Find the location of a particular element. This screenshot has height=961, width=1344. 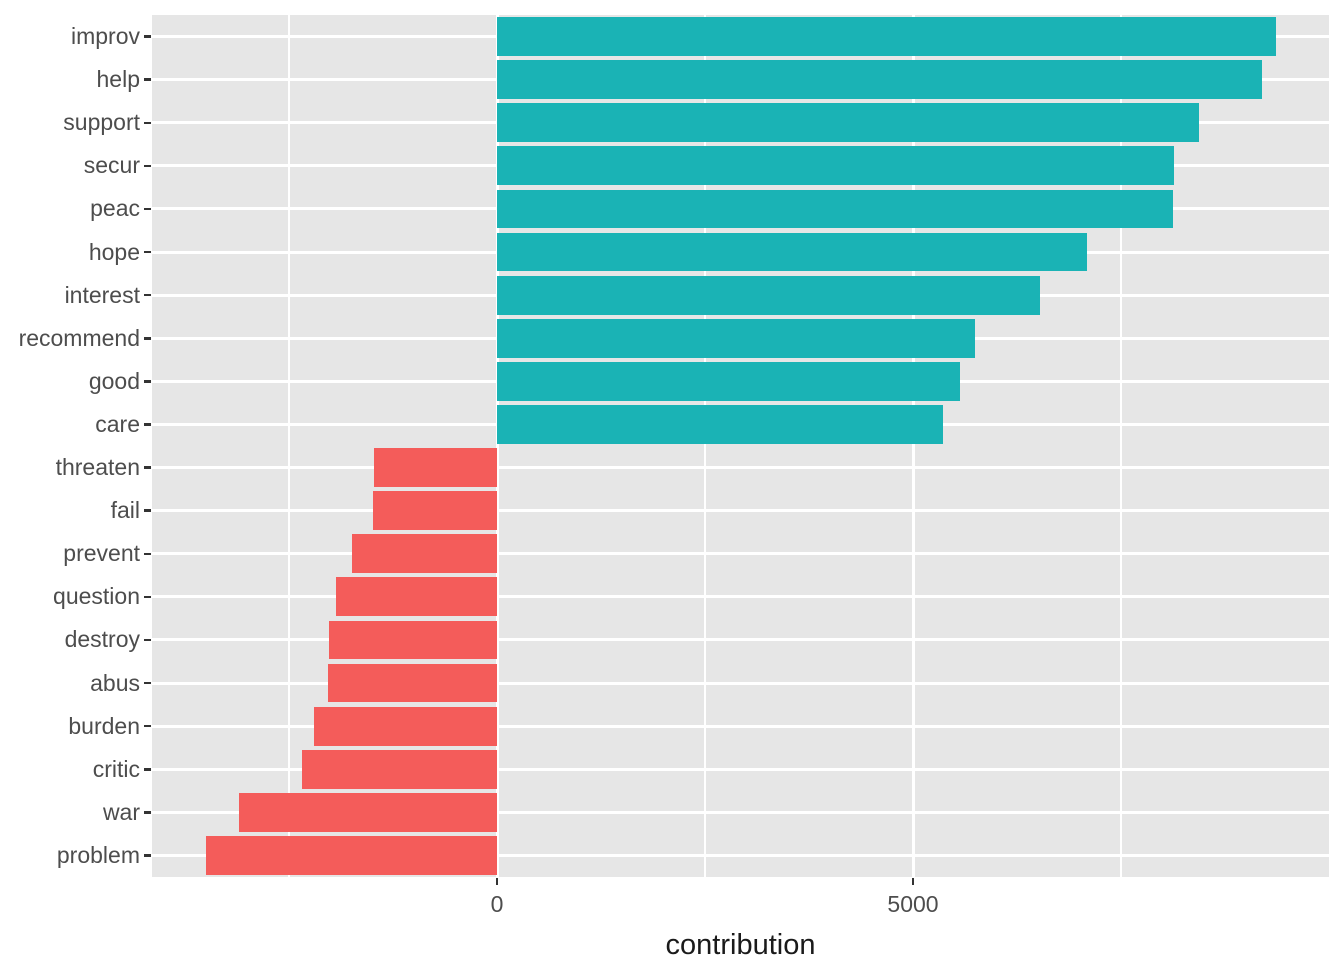

y-axis-label-problem: problem is located at coordinates (98, 854).